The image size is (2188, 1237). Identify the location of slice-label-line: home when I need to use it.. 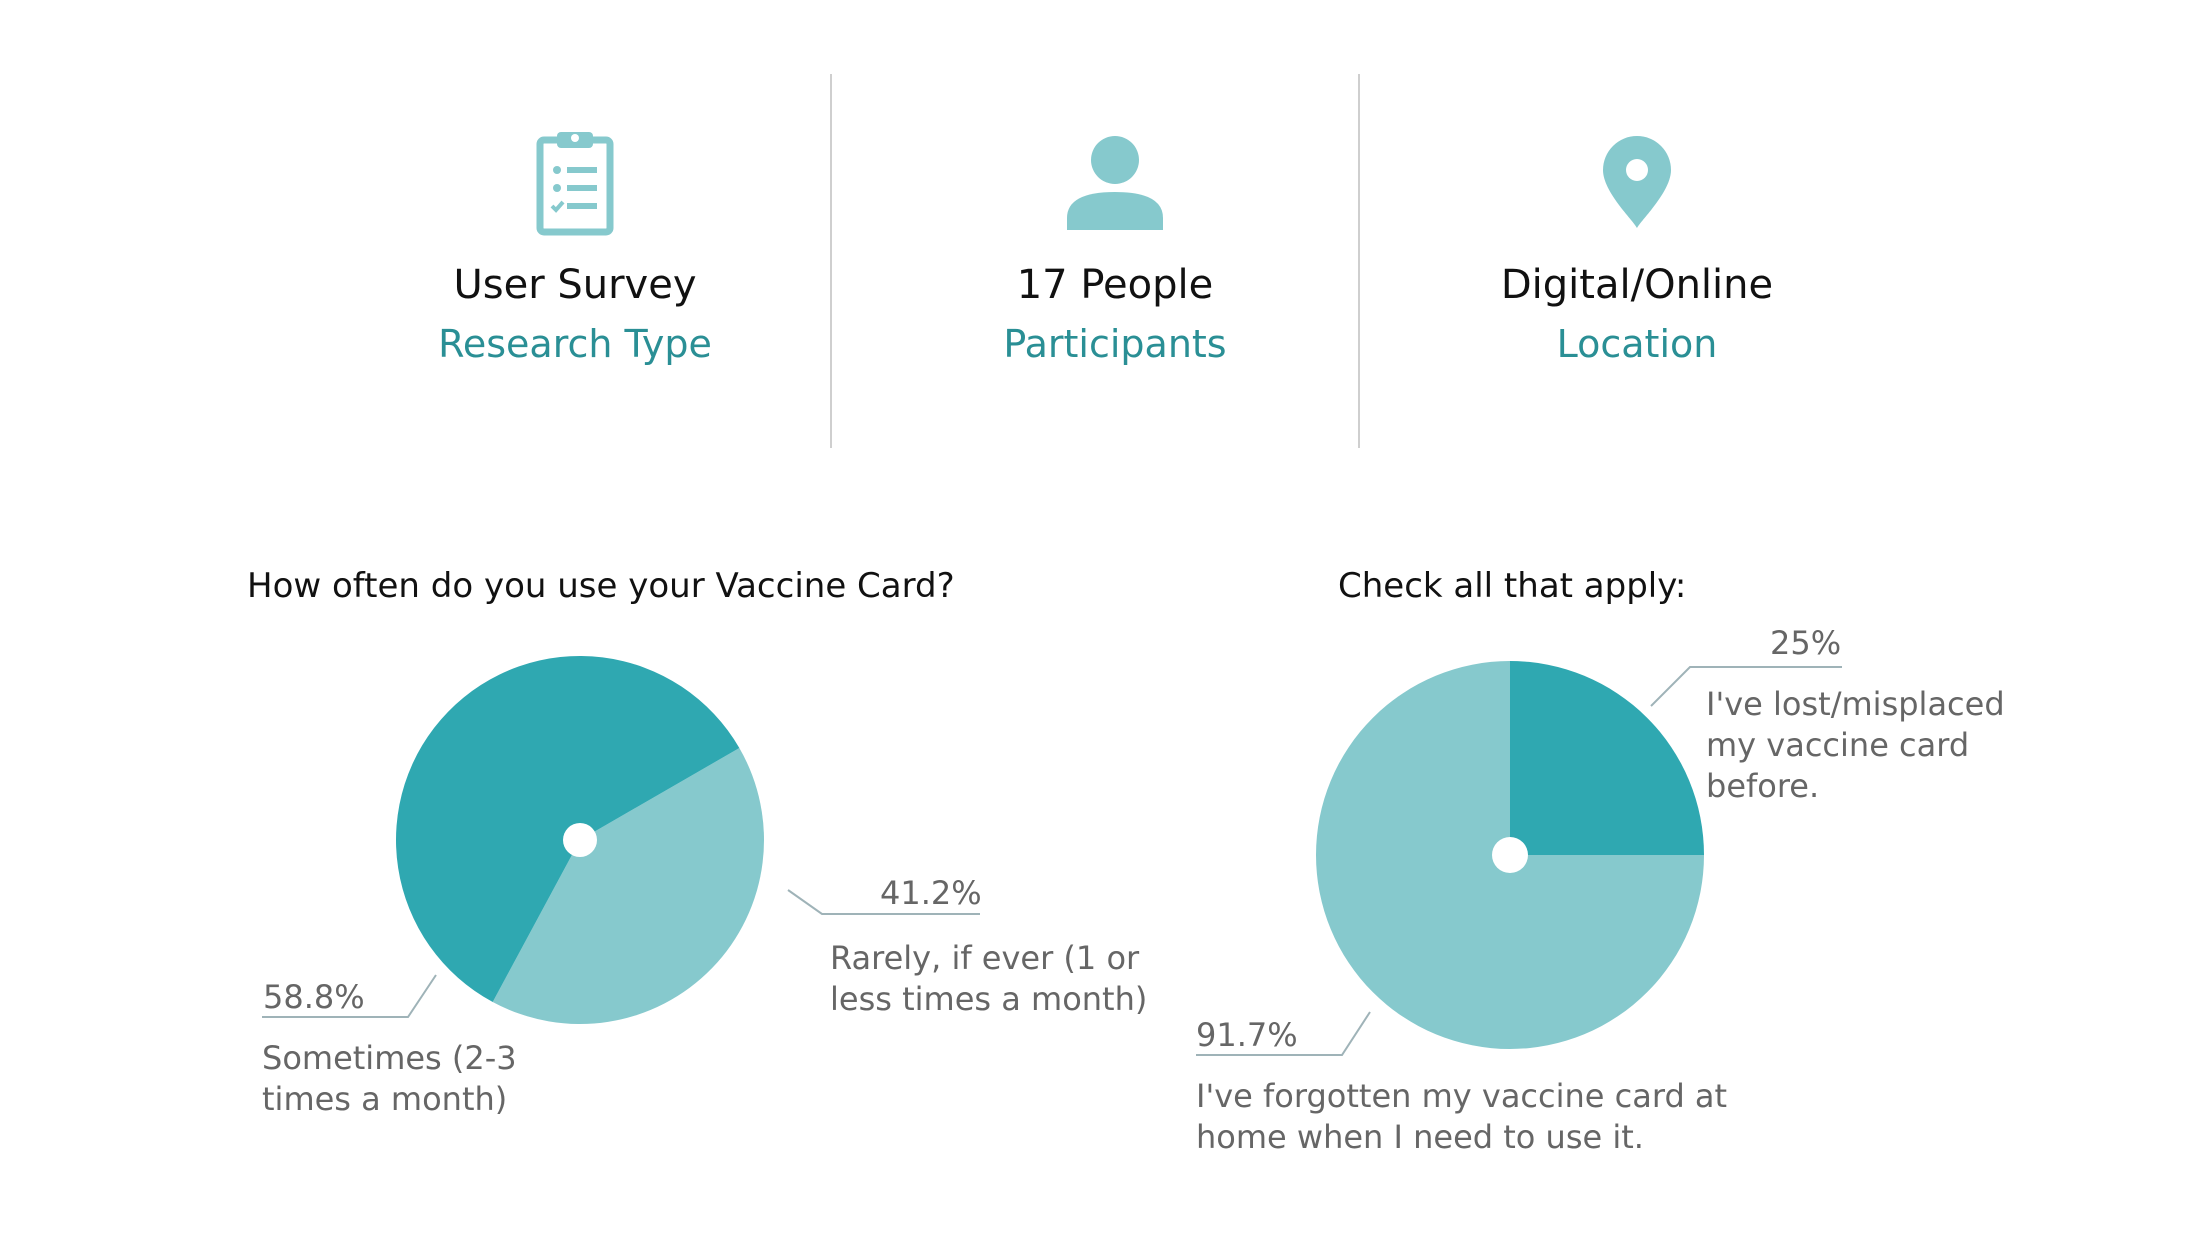
(1420, 1137).